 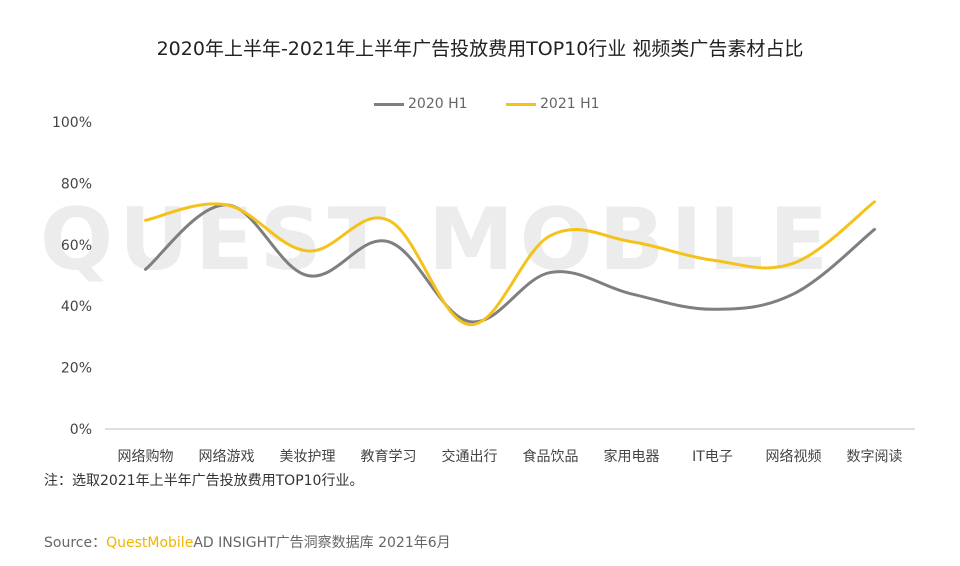 I want to click on x-tick-label: 网络游戏, so click(x=227, y=457).